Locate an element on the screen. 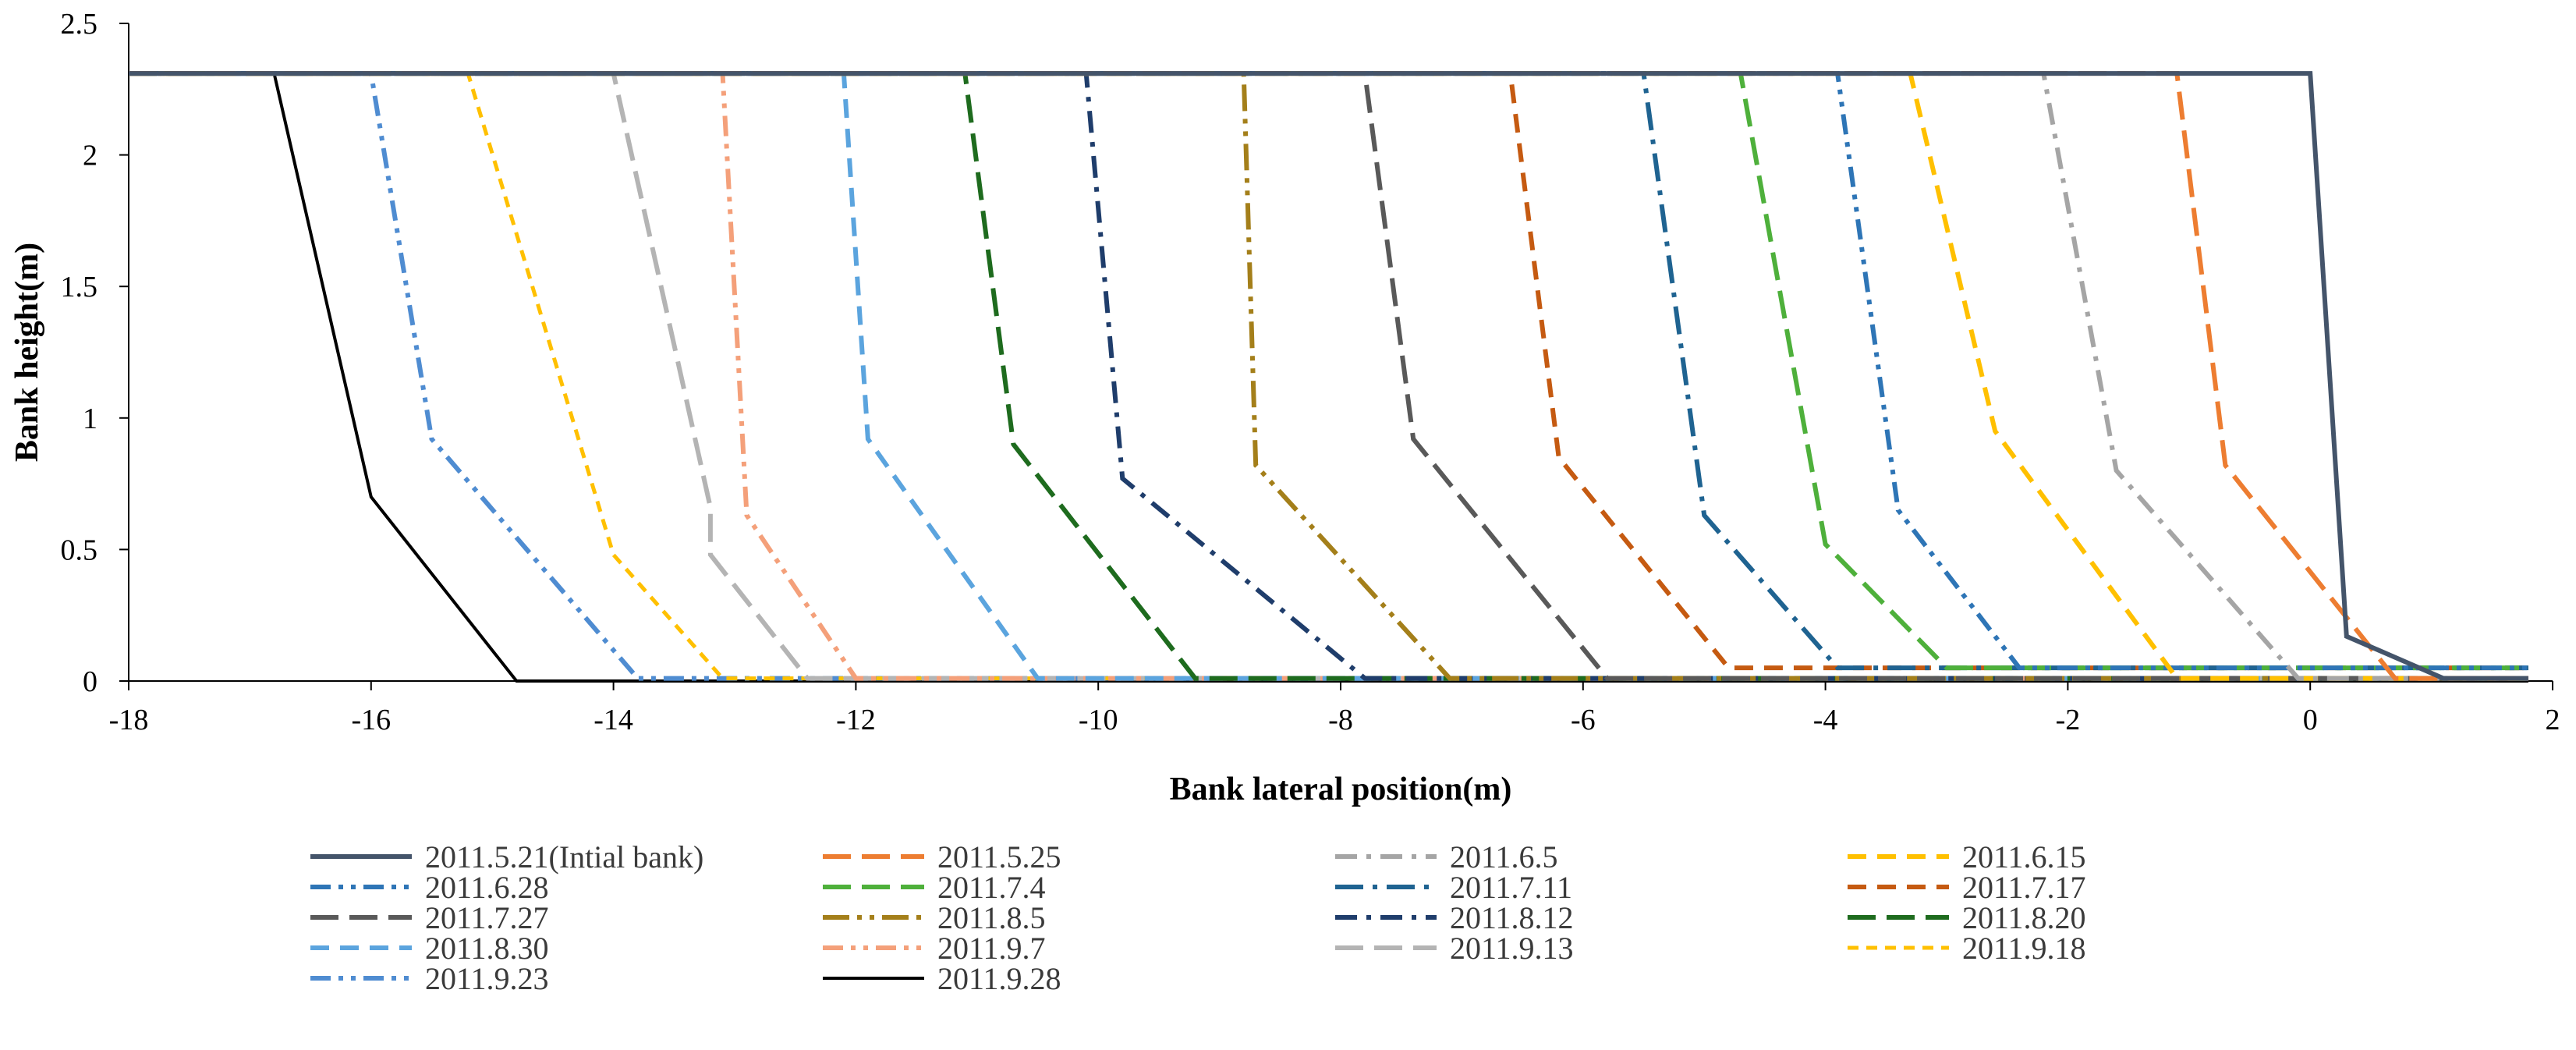 The height and width of the screenshot is (1050, 2576). x-tick-label: 2 is located at coordinates (2553, 720).